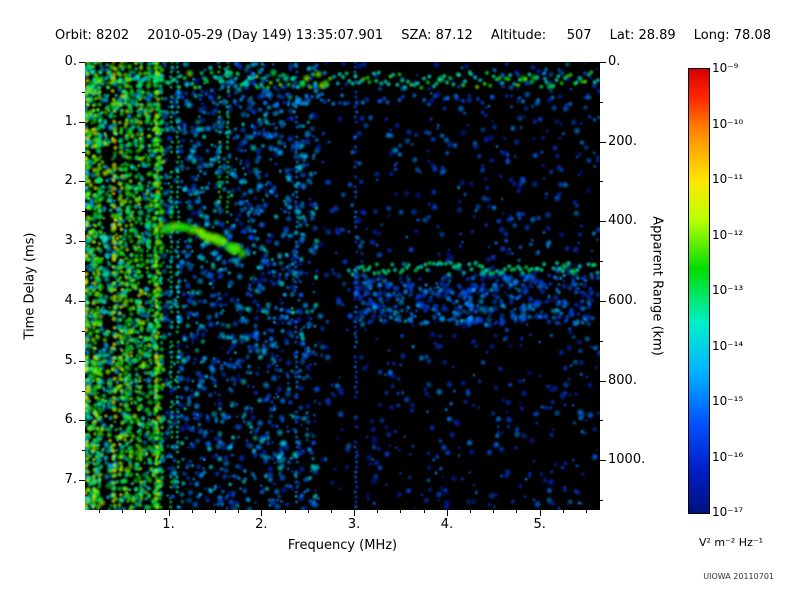  I want to click on colorbar-tick-label: 10⁻¹², so click(728, 234).